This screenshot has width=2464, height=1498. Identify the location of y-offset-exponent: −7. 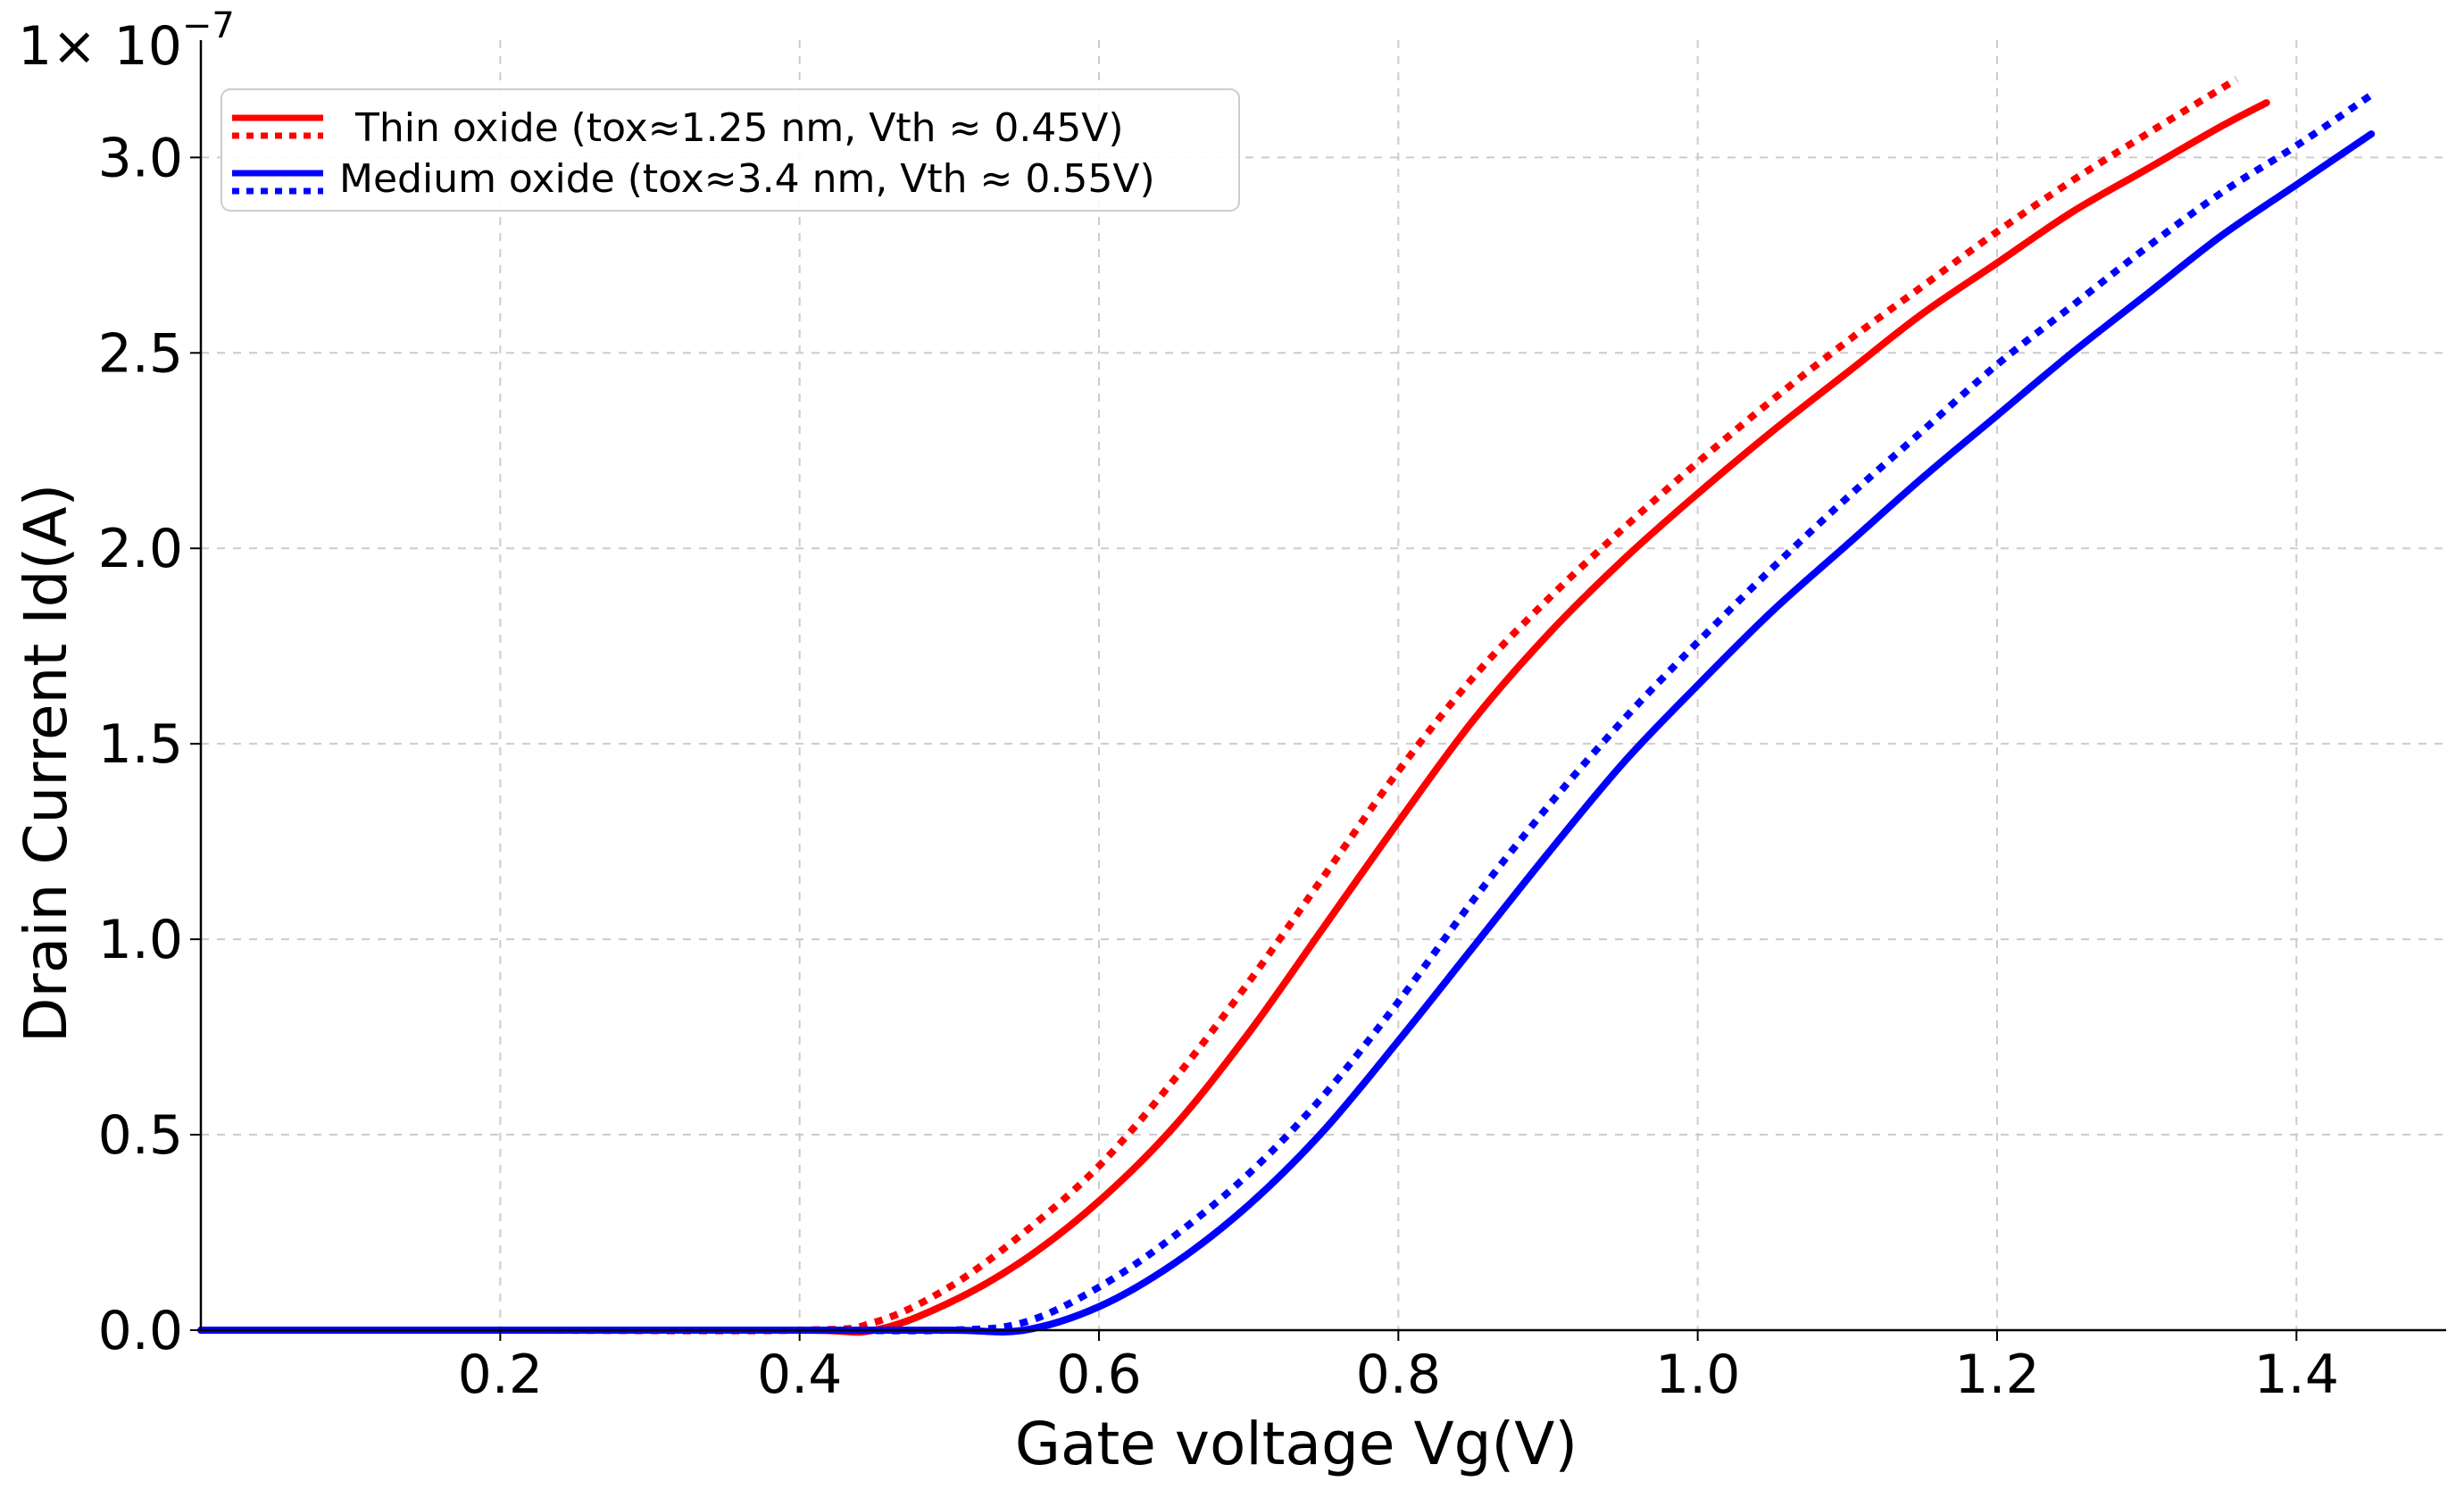
(208, 26).